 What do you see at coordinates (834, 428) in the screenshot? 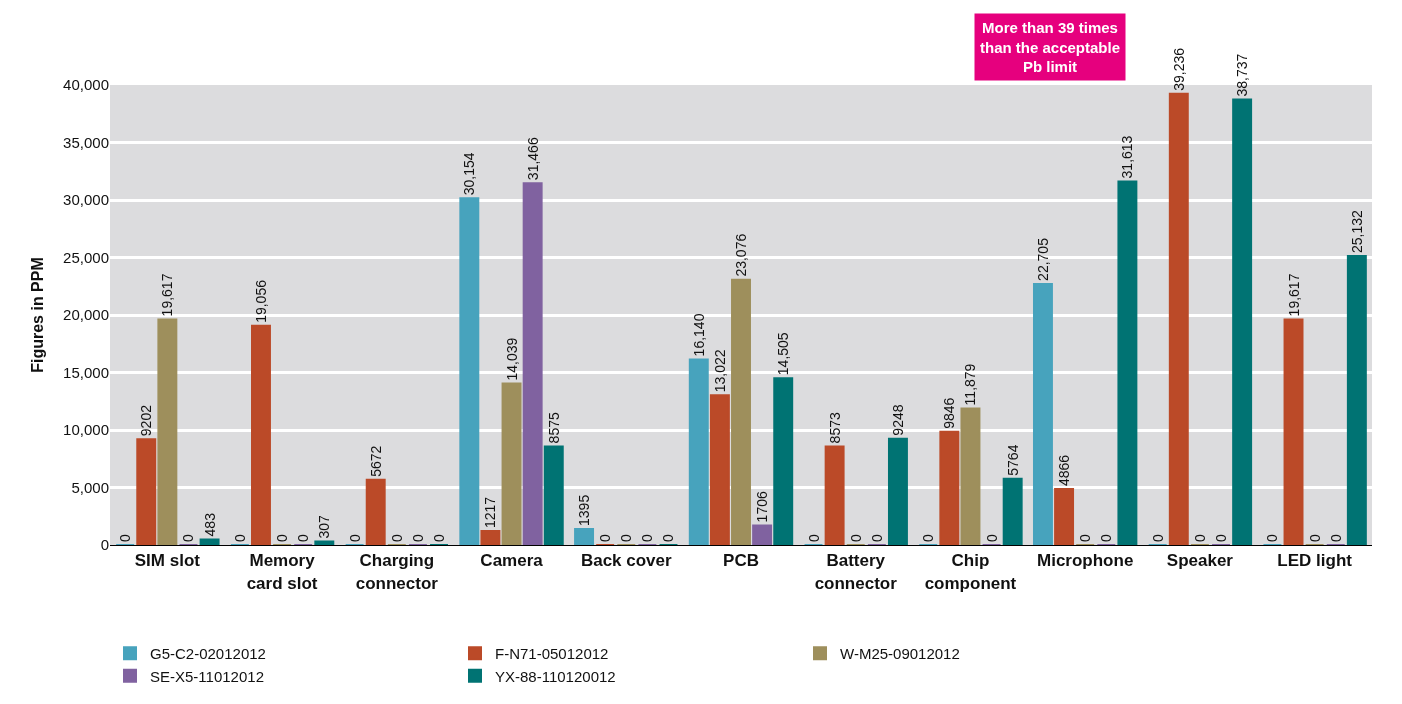
I see `data-label: 8573` at bounding box center [834, 428].